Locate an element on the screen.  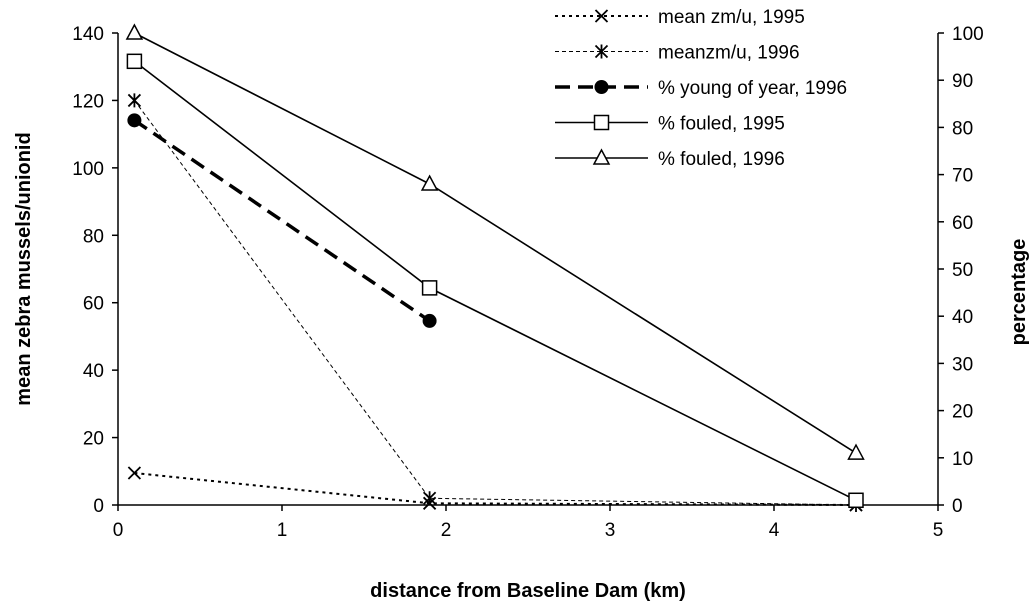
x-tick-label: 5 is located at coordinates (938, 530).